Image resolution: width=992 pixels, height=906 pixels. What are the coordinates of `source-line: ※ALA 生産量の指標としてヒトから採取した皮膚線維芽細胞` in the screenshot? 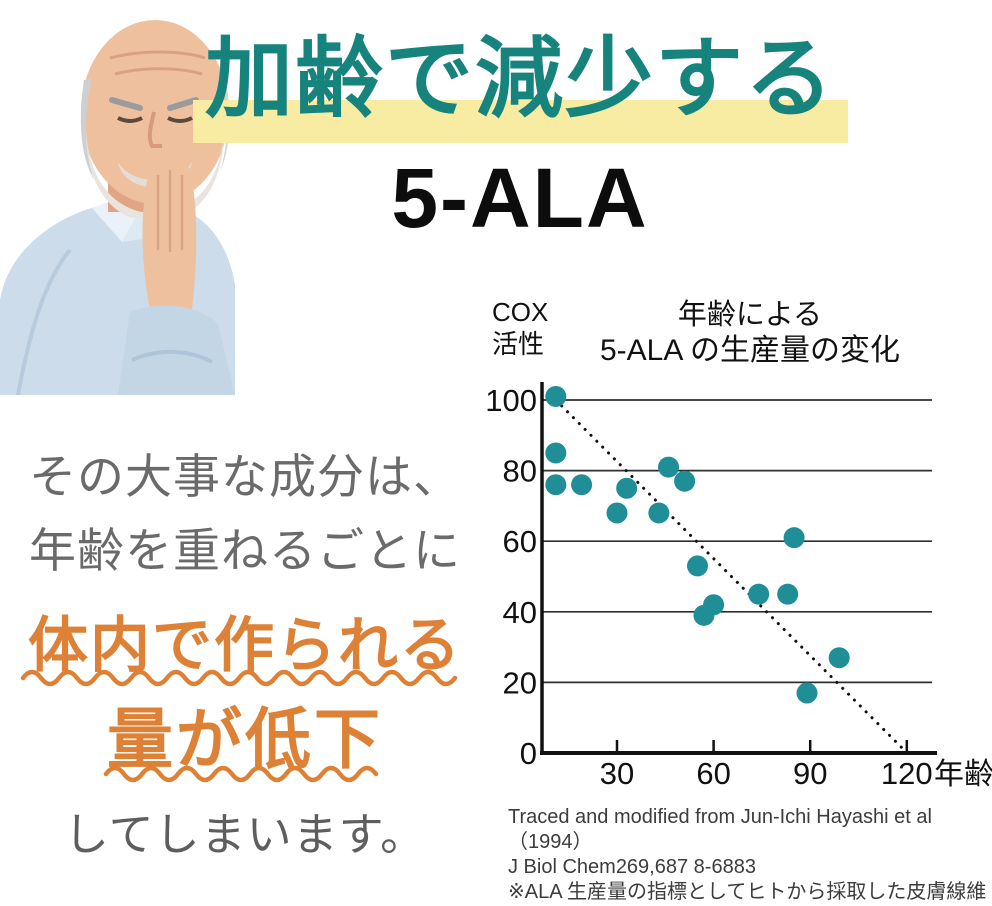 It's located at (747, 892).